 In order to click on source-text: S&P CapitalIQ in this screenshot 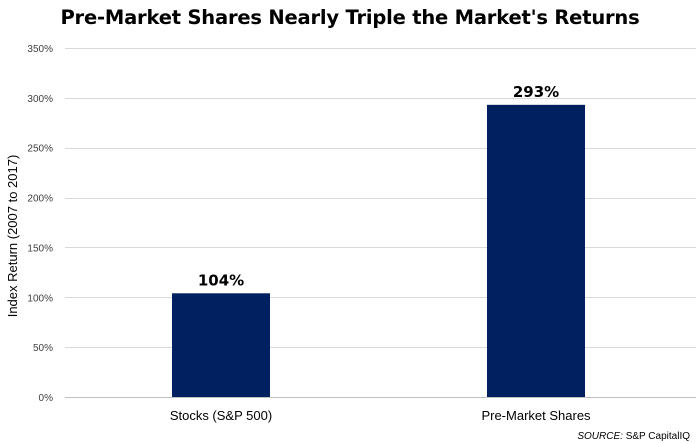, I will do `click(657, 436)`.